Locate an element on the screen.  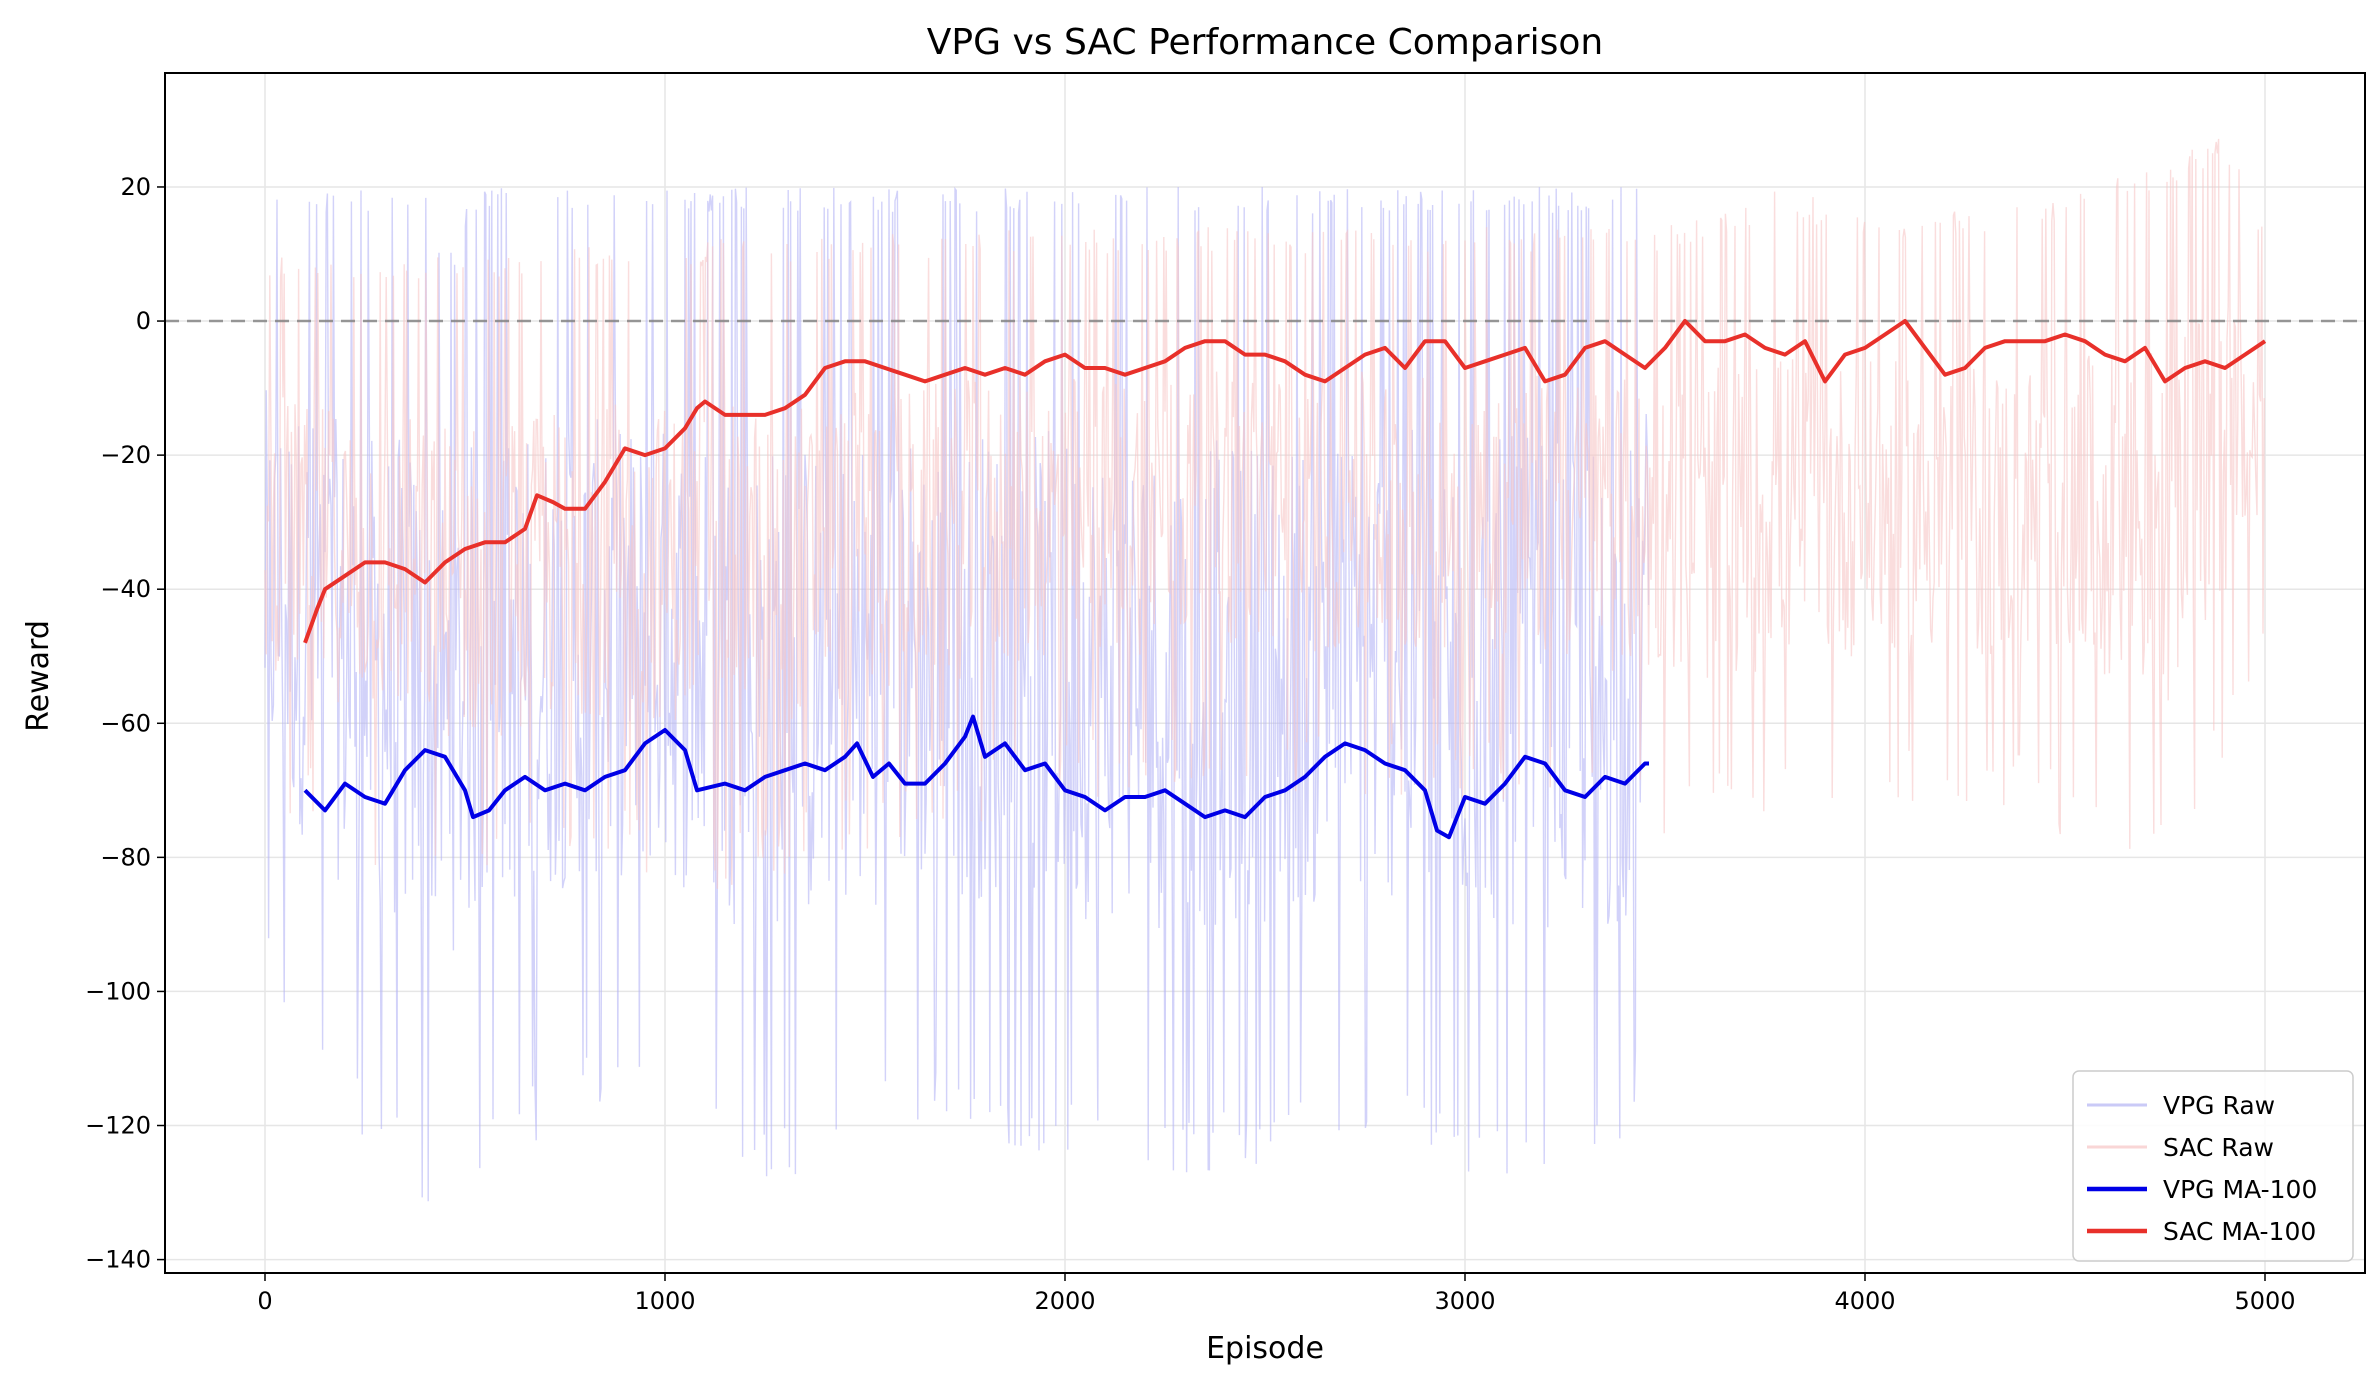
y-axis: −140 −120 −100 −80 −60 −40 −20 0 20 is located at coordinates (125, 723).